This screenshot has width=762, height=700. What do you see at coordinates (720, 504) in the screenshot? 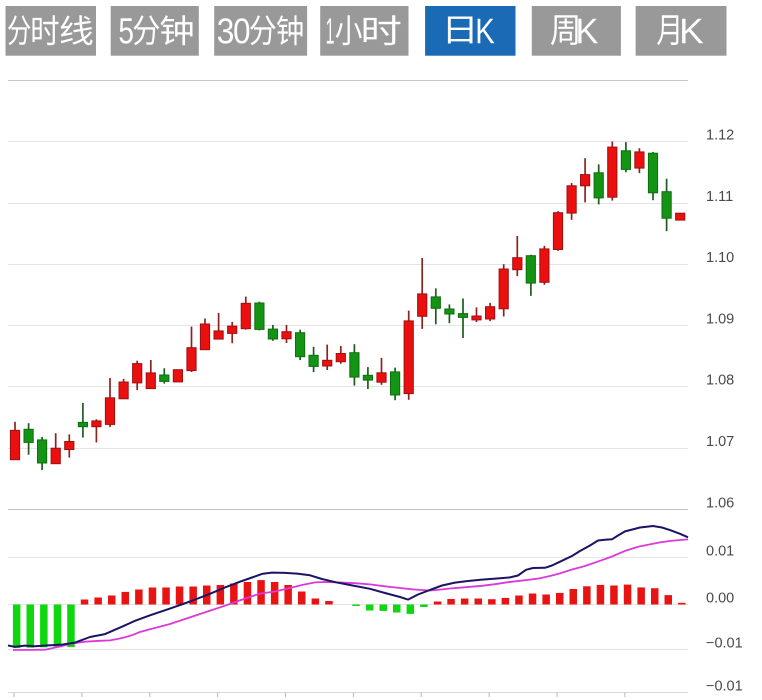
I see `svg-text: 1.06` at bounding box center [720, 504].